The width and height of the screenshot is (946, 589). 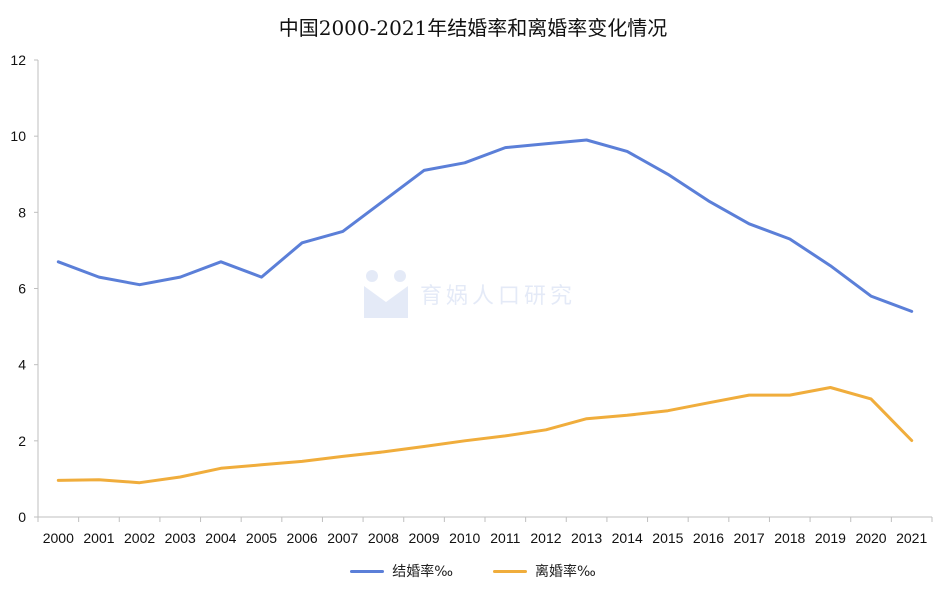 What do you see at coordinates (473, 28) in the screenshot?
I see `chart-title: 中国2000-2021年结婚率和离婚率变化情况` at bounding box center [473, 28].